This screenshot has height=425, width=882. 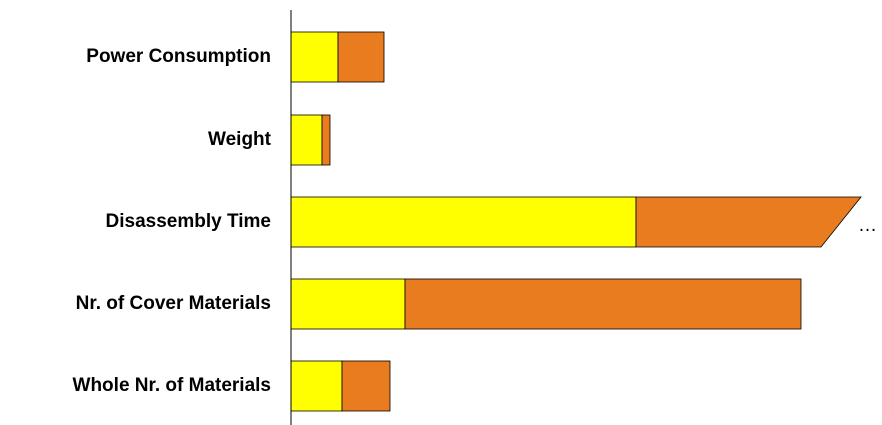 What do you see at coordinates (173, 303) in the screenshot?
I see `category-label-nr-of-cover-materials: Nr. of Cover Materials` at bounding box center [173, 303].